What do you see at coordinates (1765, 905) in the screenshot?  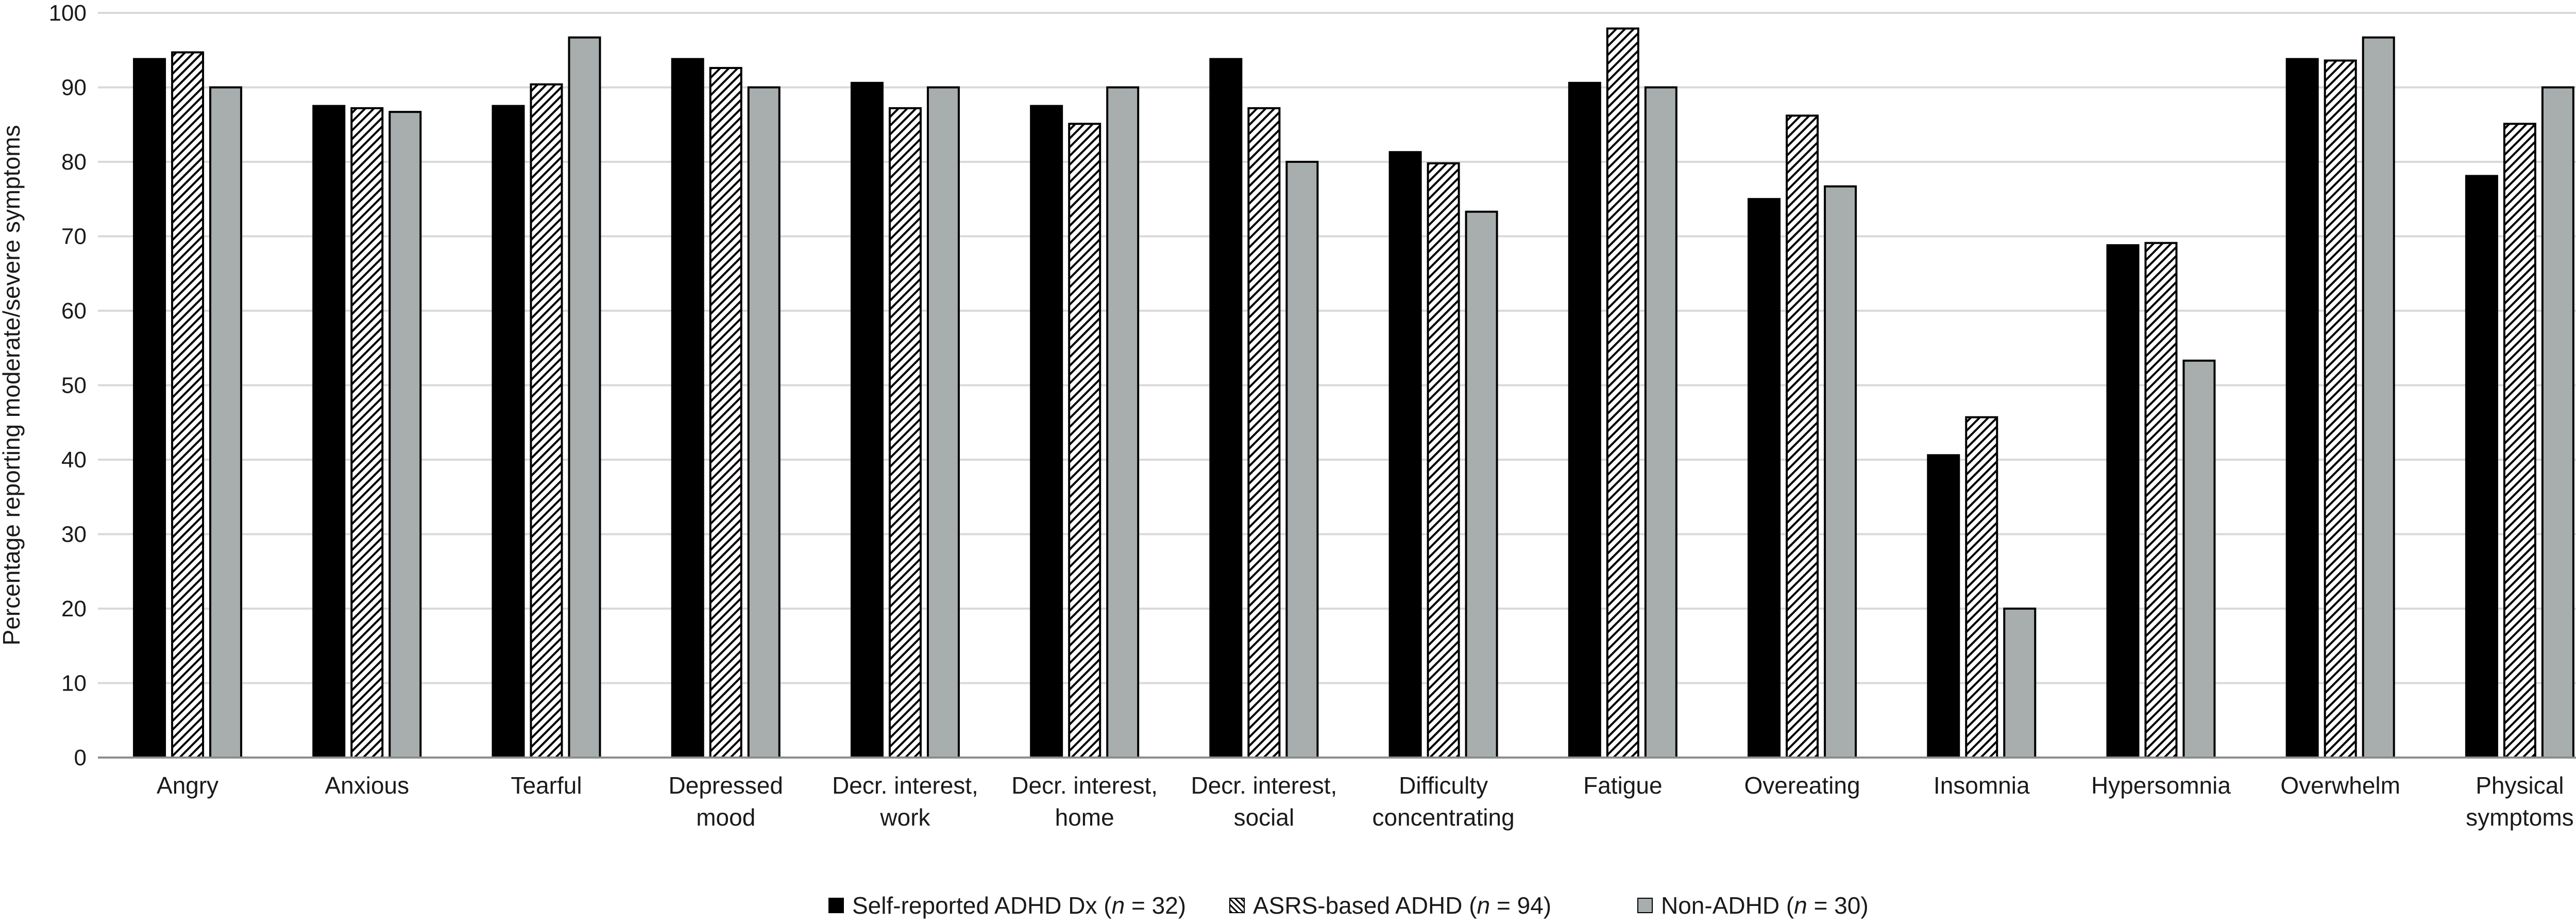 I see `legend-label: Non-ADHD (n = 30)` at bounding box center [1765, 905].